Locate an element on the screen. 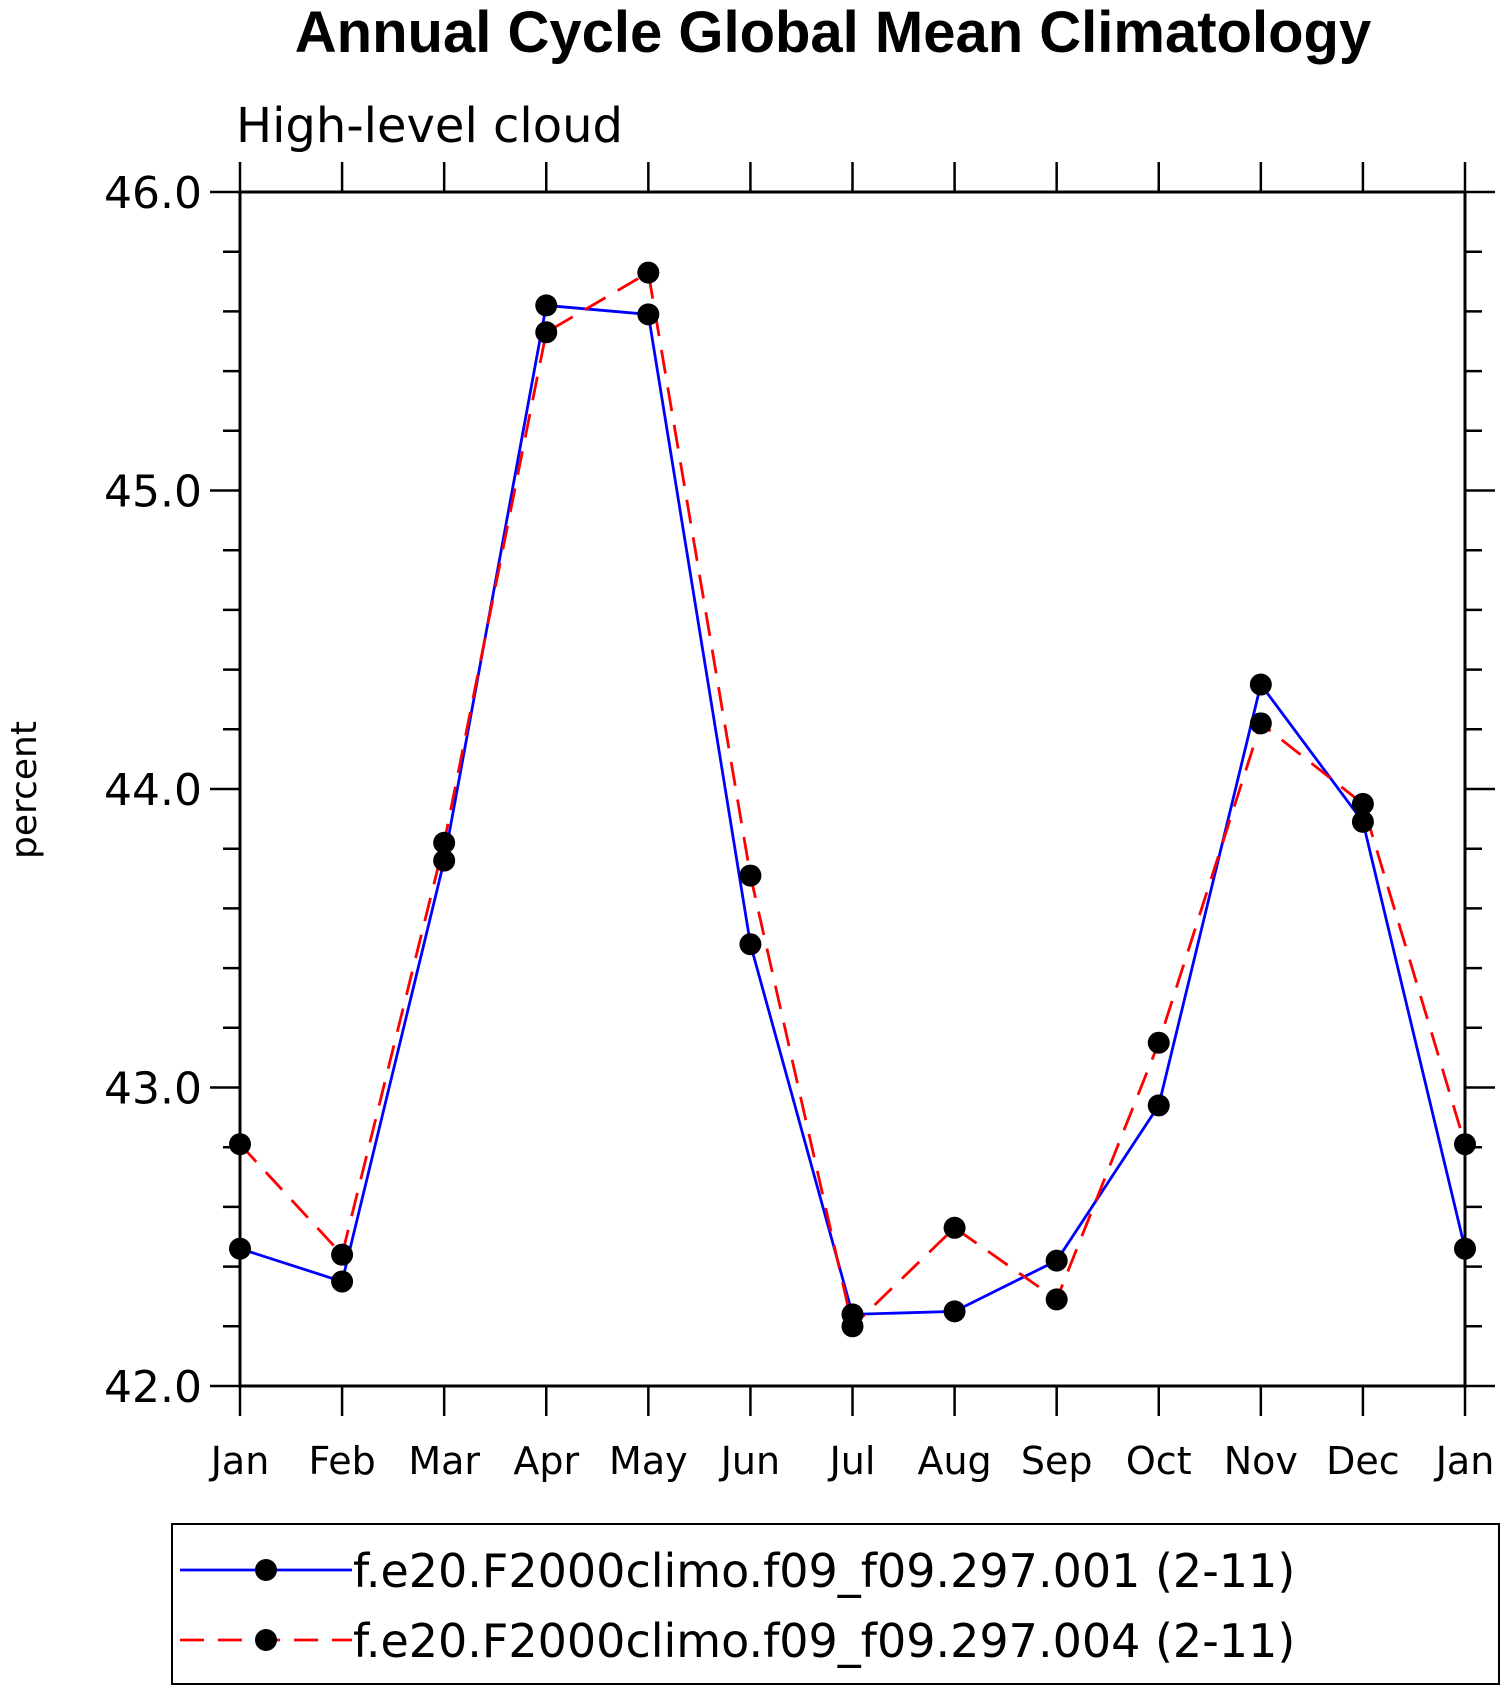  y-tick-label: 46.0 is located at coordinates (153, 193).